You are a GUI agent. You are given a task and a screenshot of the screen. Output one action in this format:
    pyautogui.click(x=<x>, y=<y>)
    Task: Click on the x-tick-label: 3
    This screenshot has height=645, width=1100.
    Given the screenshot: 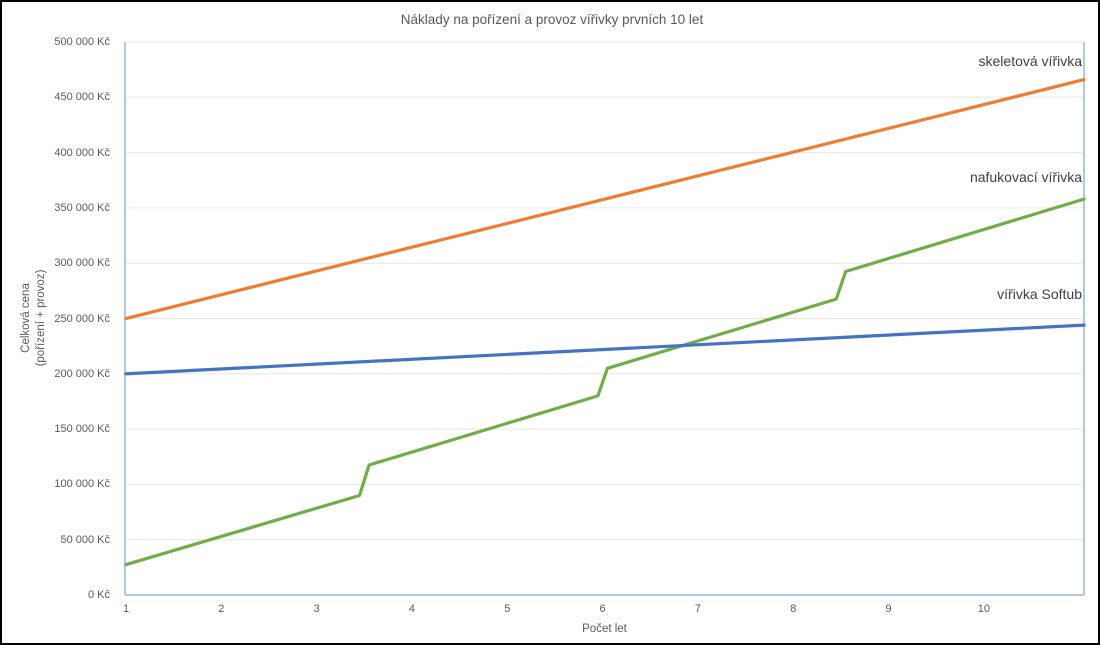 What is the action you would take?
    pyautogui.click(x=316, y=609)
    